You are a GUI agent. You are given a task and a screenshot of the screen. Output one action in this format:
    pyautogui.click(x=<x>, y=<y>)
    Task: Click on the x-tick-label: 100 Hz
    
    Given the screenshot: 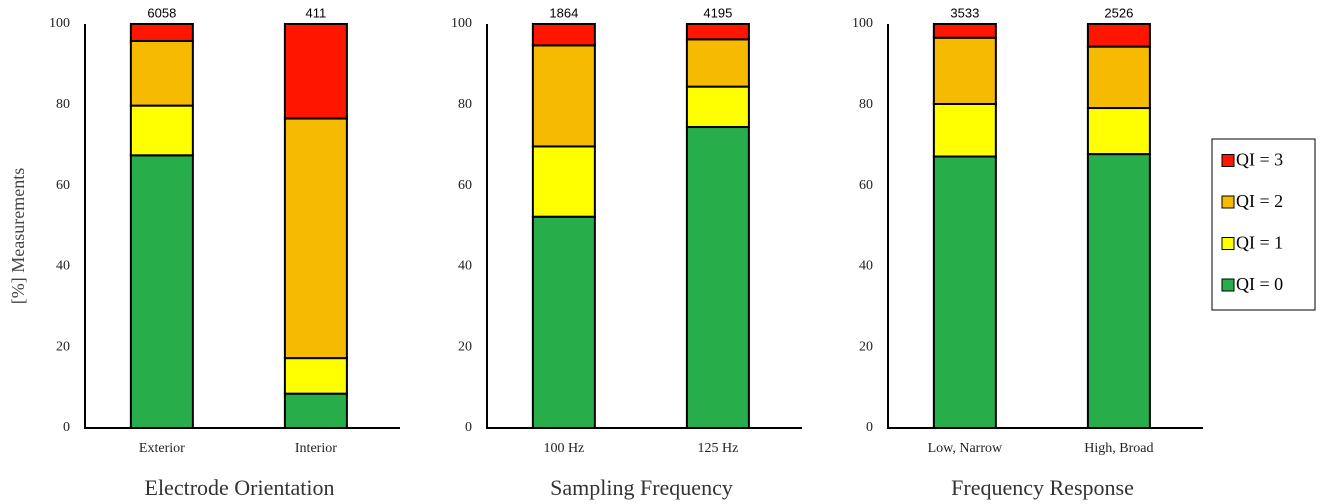 What is the action you would take?
    pyautogui.click(x=563, y=448)
    